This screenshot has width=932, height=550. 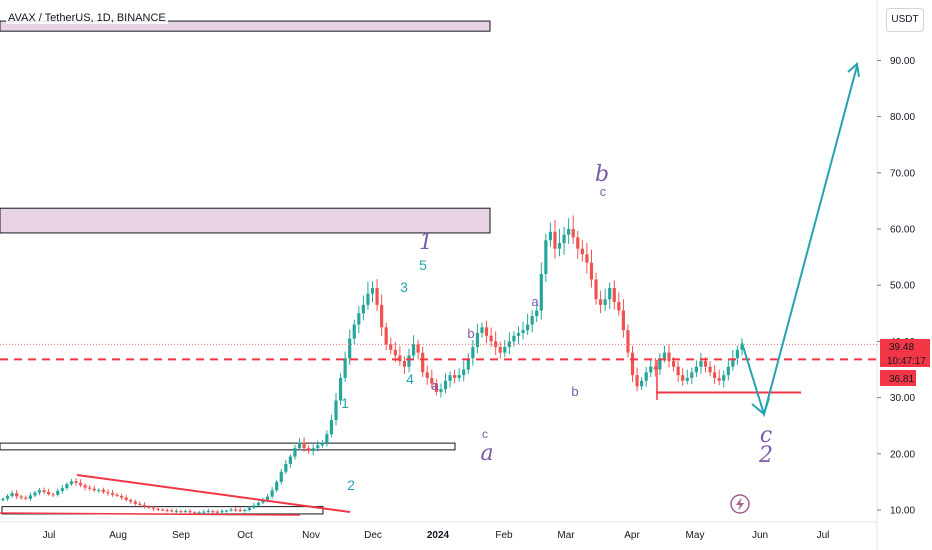 I want to click on wave-label-small: c, so click(x=485, y=434).